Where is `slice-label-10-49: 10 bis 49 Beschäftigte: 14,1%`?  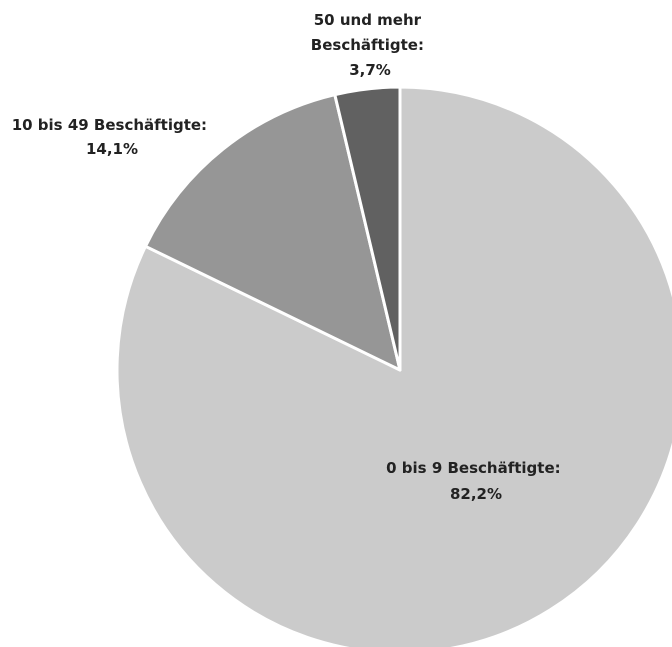 slice-label-10-49: 10 bis 49 Beschäftigte: 14,1% is located at coordinates (112, 137).